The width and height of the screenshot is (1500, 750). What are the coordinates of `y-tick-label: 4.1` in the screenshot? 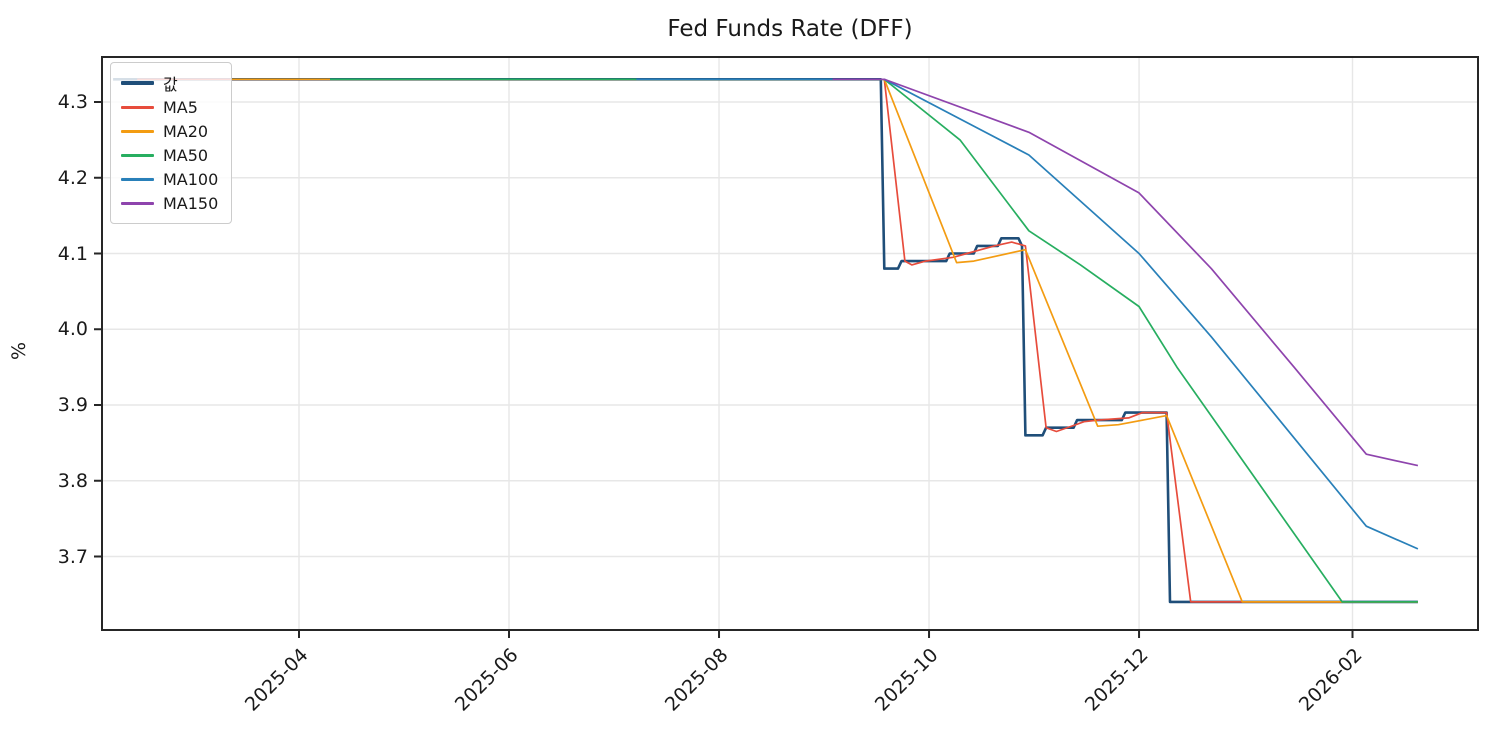 It's located at (72, 253).